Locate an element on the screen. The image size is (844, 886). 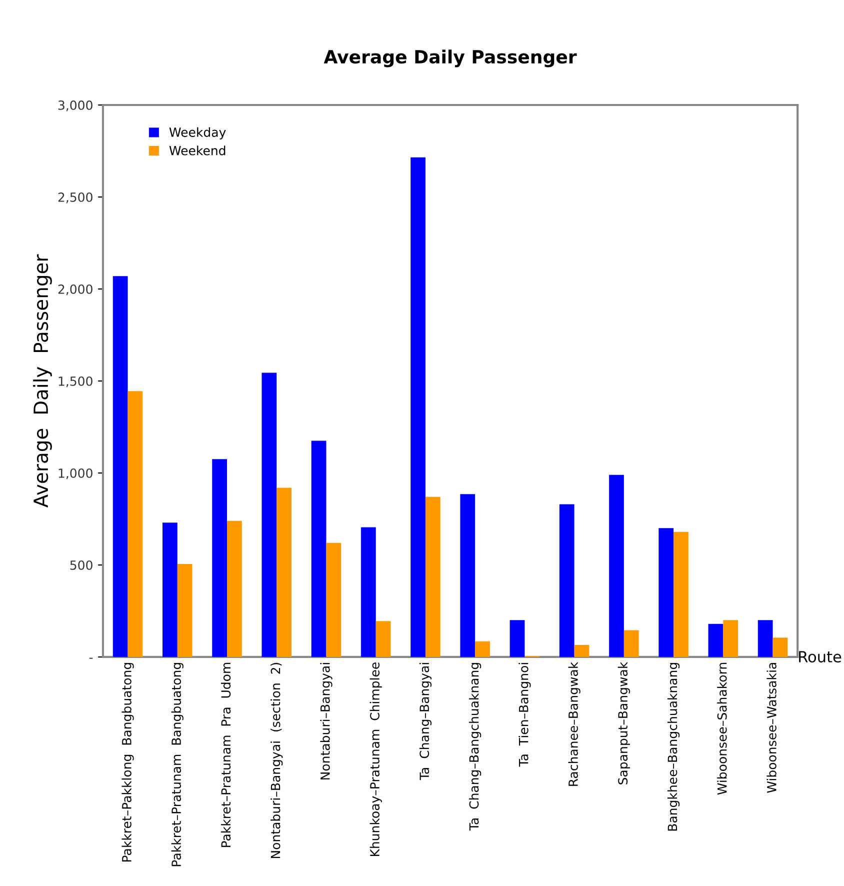
legend-label: Weekend is located at coordinates (197, 151).